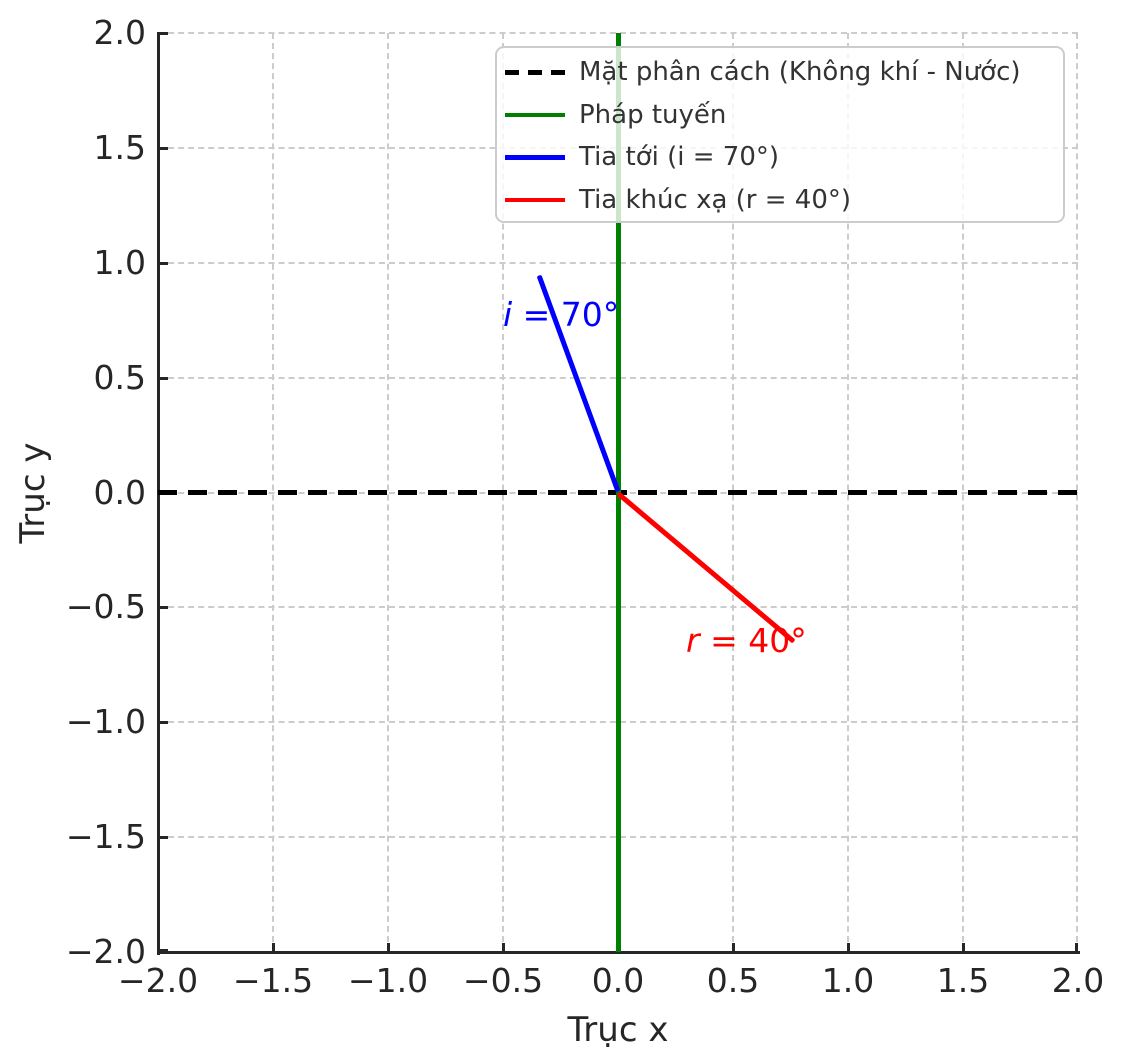 This screenshot has height=1063, width=1125. I want to click on x-tick-label: 0.0, so click(618, 980).